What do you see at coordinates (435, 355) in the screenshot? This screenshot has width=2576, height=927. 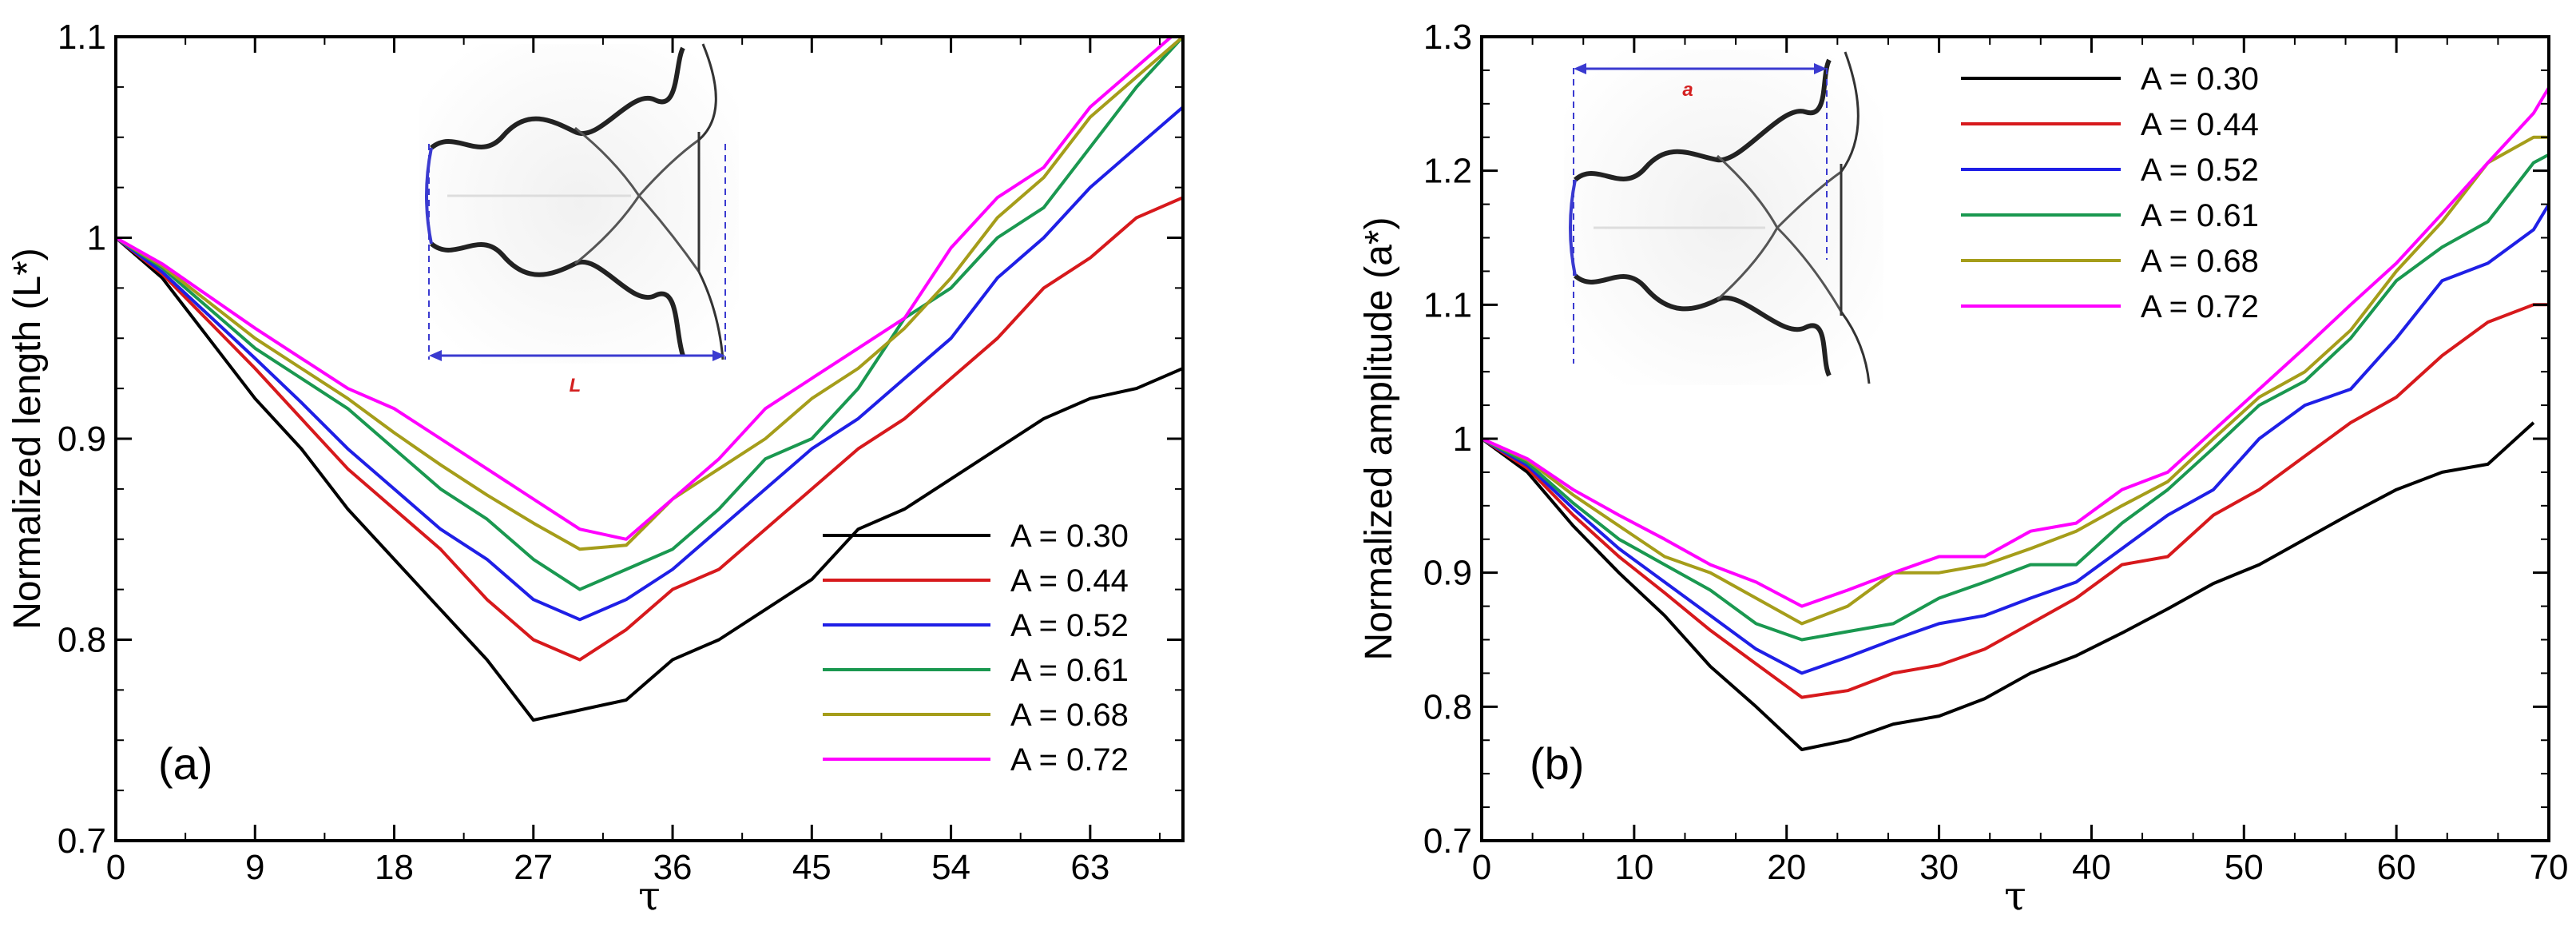 I see `inset-a-arrowhead-left` at bounding box center [435, 355].